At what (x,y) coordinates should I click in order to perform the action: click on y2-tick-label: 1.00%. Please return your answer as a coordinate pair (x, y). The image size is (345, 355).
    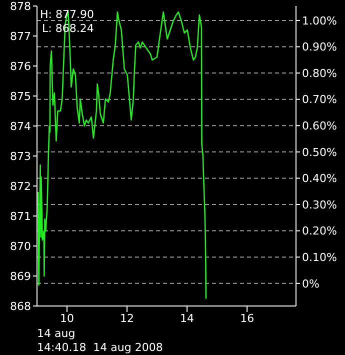
    Looking at the image, I should click on (319, 21).